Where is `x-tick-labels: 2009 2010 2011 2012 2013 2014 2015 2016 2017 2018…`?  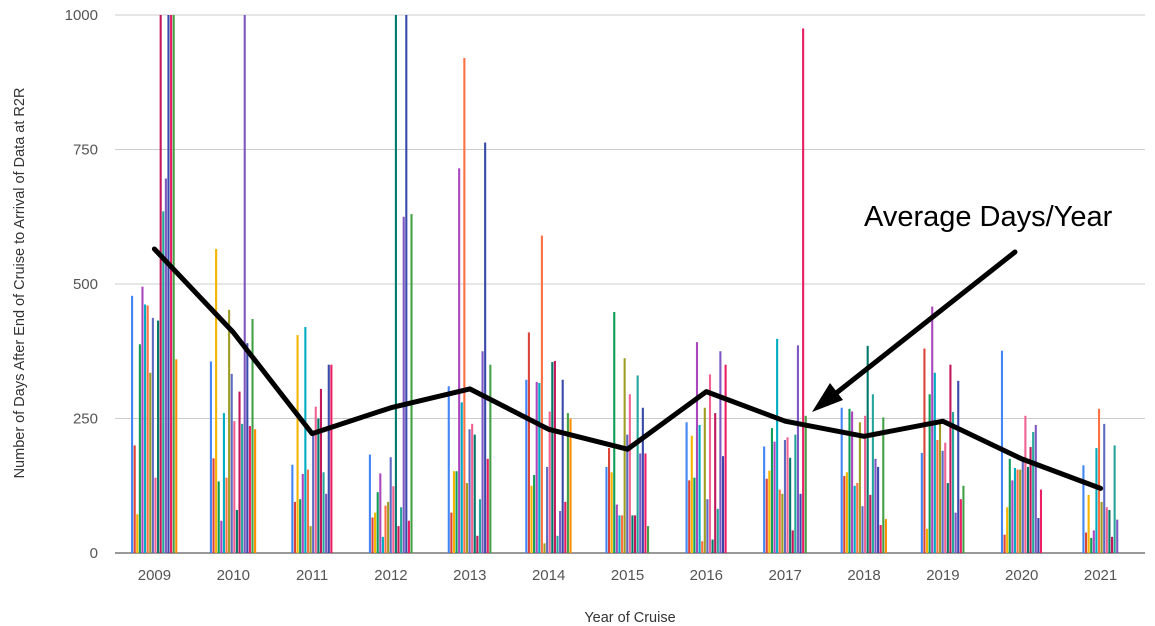 x-tick-labels: 2009 2010 2011 2012 2013 2014 2015 2016 2017 2018… is located at coordinates (628, 575).